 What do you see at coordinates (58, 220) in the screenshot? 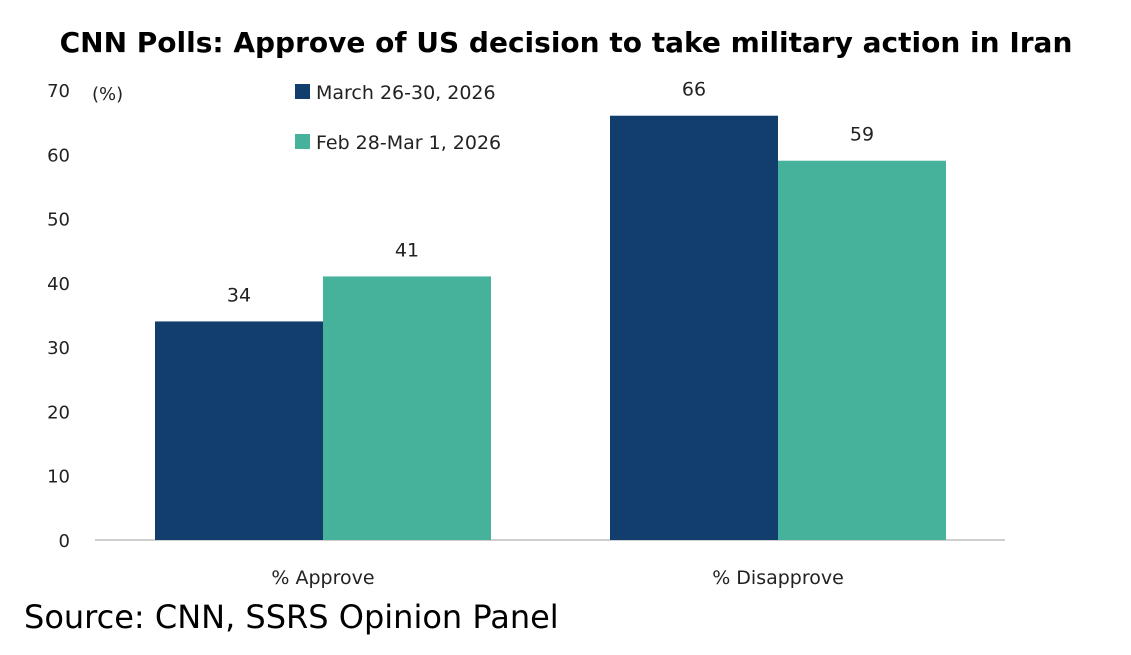
I see `y-tick-label: 50` at bounding box center [58, 220].